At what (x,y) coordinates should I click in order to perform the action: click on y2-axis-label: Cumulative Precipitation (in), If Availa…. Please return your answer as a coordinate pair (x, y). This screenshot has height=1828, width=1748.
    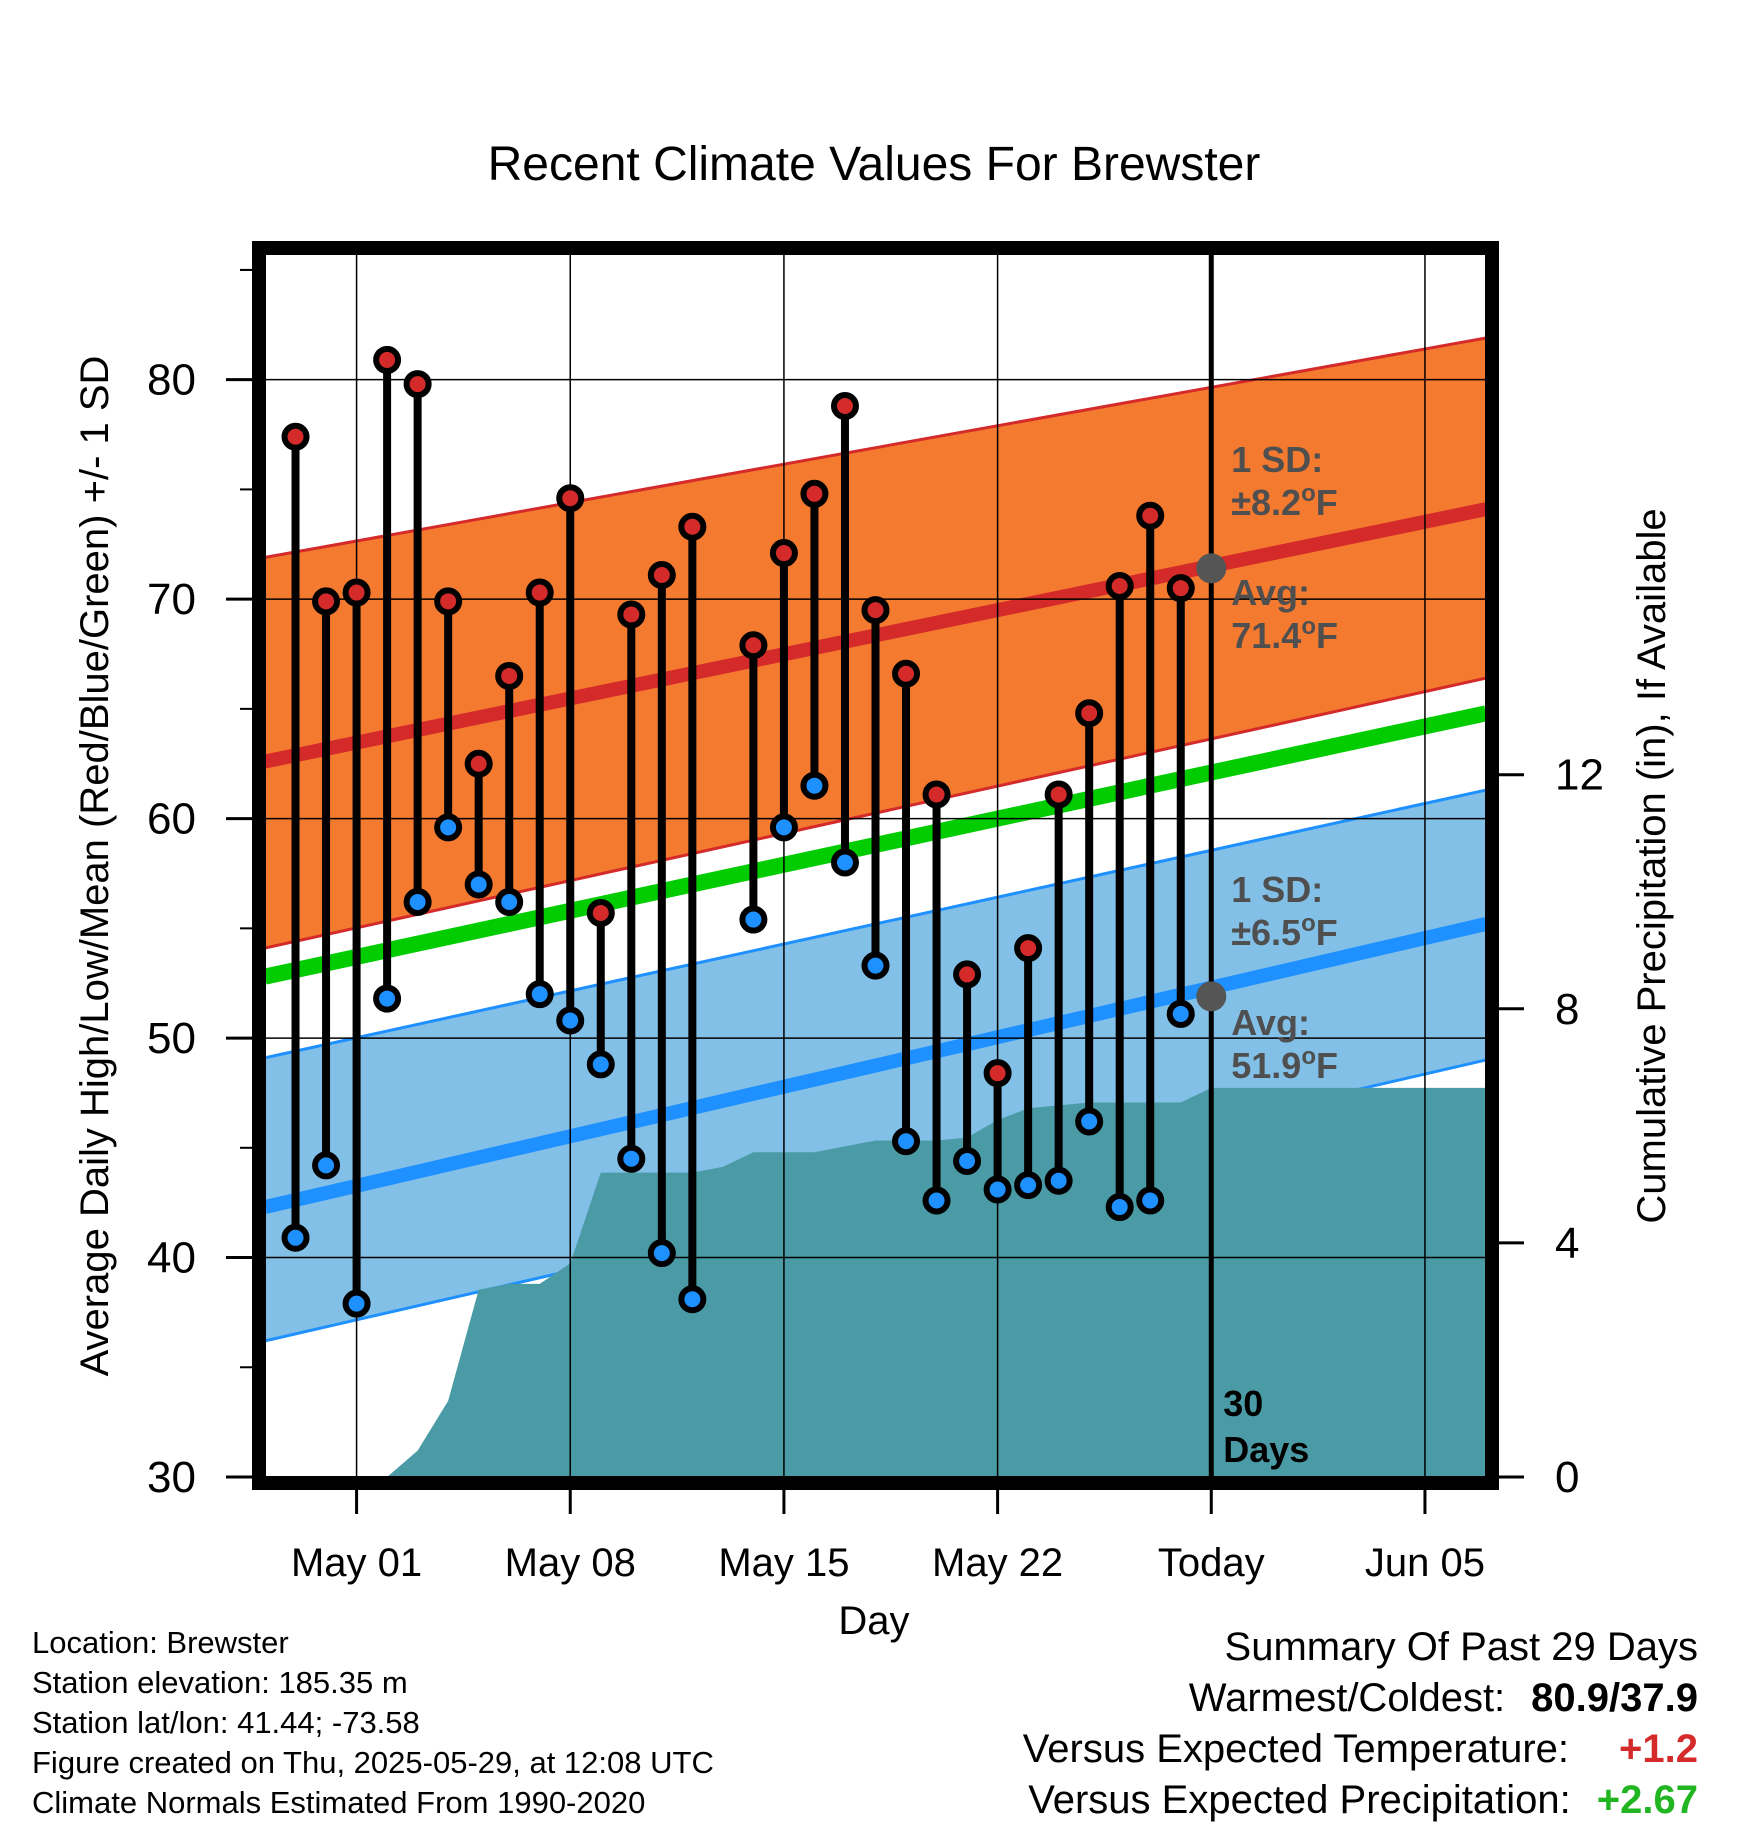
    Looking at the image, I should click on (1652, 865).